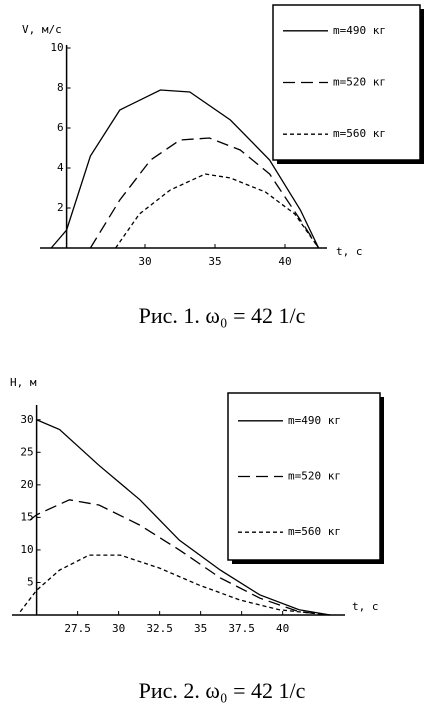 This screenshot has height=706, width=445. What do you see at coordinates (23, 382) in the screenshot?
I see `y-axis-label: H, м` at bounding box center [23, 382].